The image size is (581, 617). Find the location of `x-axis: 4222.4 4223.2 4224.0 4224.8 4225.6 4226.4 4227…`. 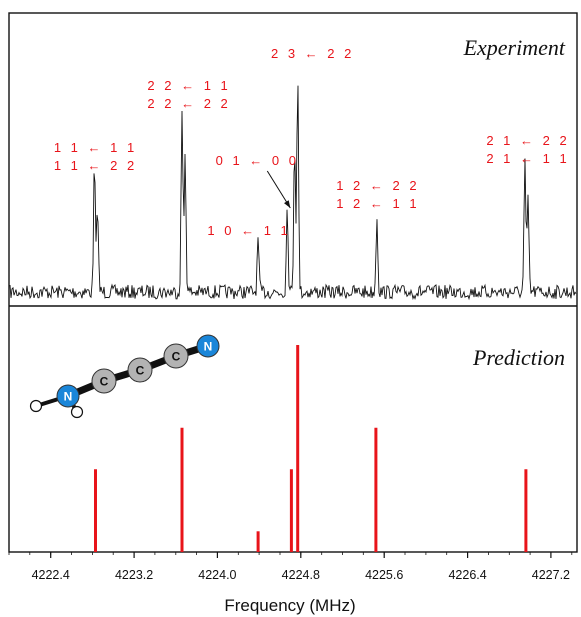

x-axis: 4222.4 4223.2 4224.0 4224.8 4225.6 4226.4 4227… is located at coordinates (290, 567).